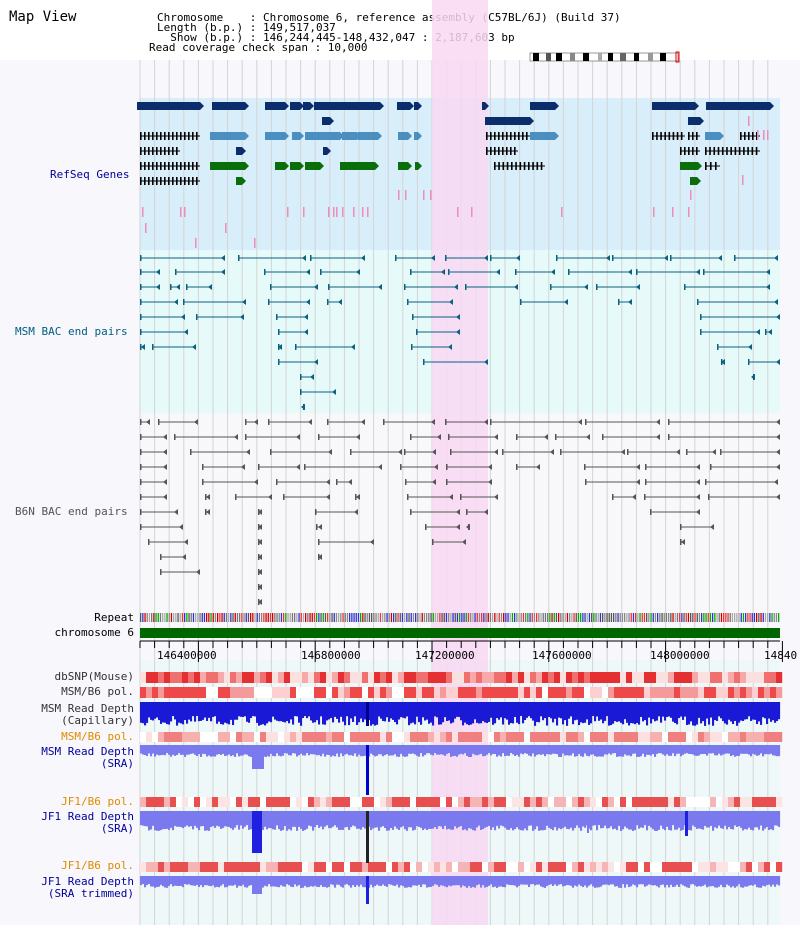  What do you see at coordinates (97, 736) in the screenshot?
I see `track-label-msm-b6-pol-2: MSM/B6 pol.` at bounding box center [97, 736].